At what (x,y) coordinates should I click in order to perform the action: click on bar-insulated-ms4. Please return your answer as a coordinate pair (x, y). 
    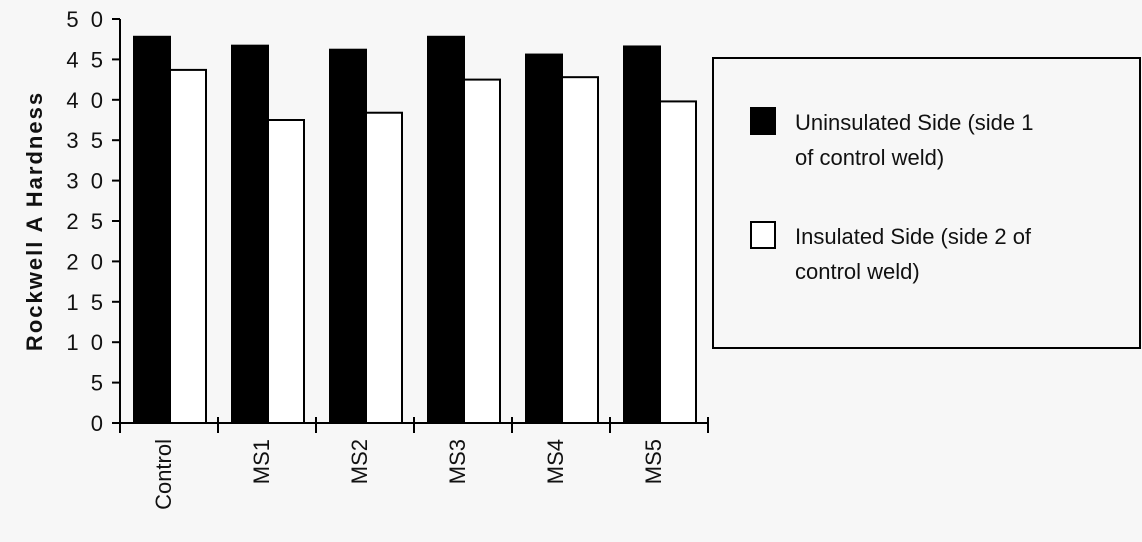
    Looking at the image, I should click on (580, 250).